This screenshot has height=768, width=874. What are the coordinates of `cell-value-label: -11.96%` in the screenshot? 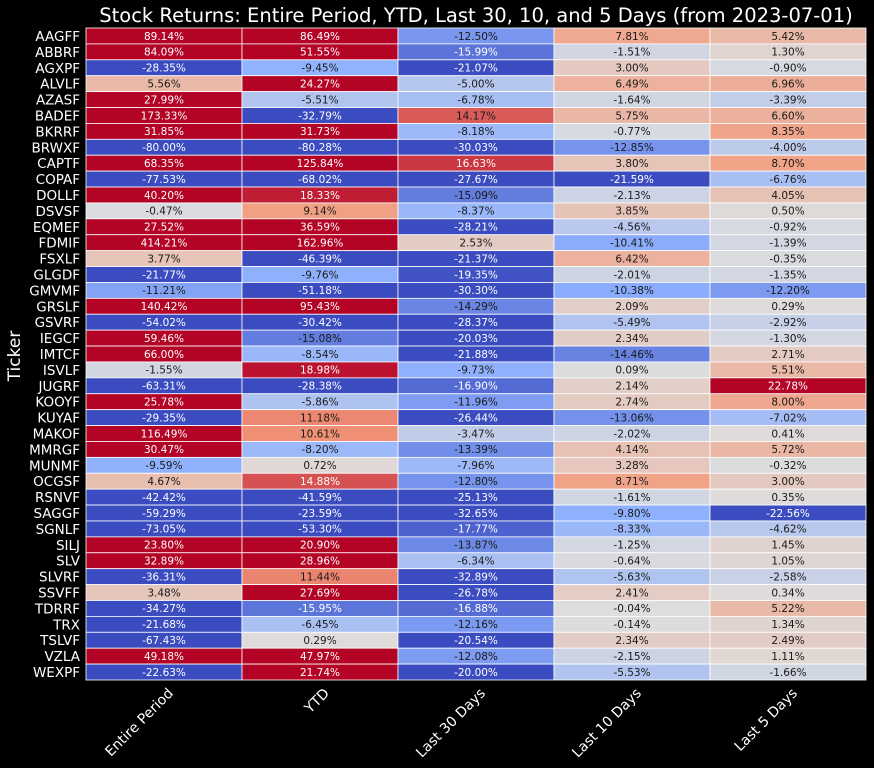 It's located at (476, 403).